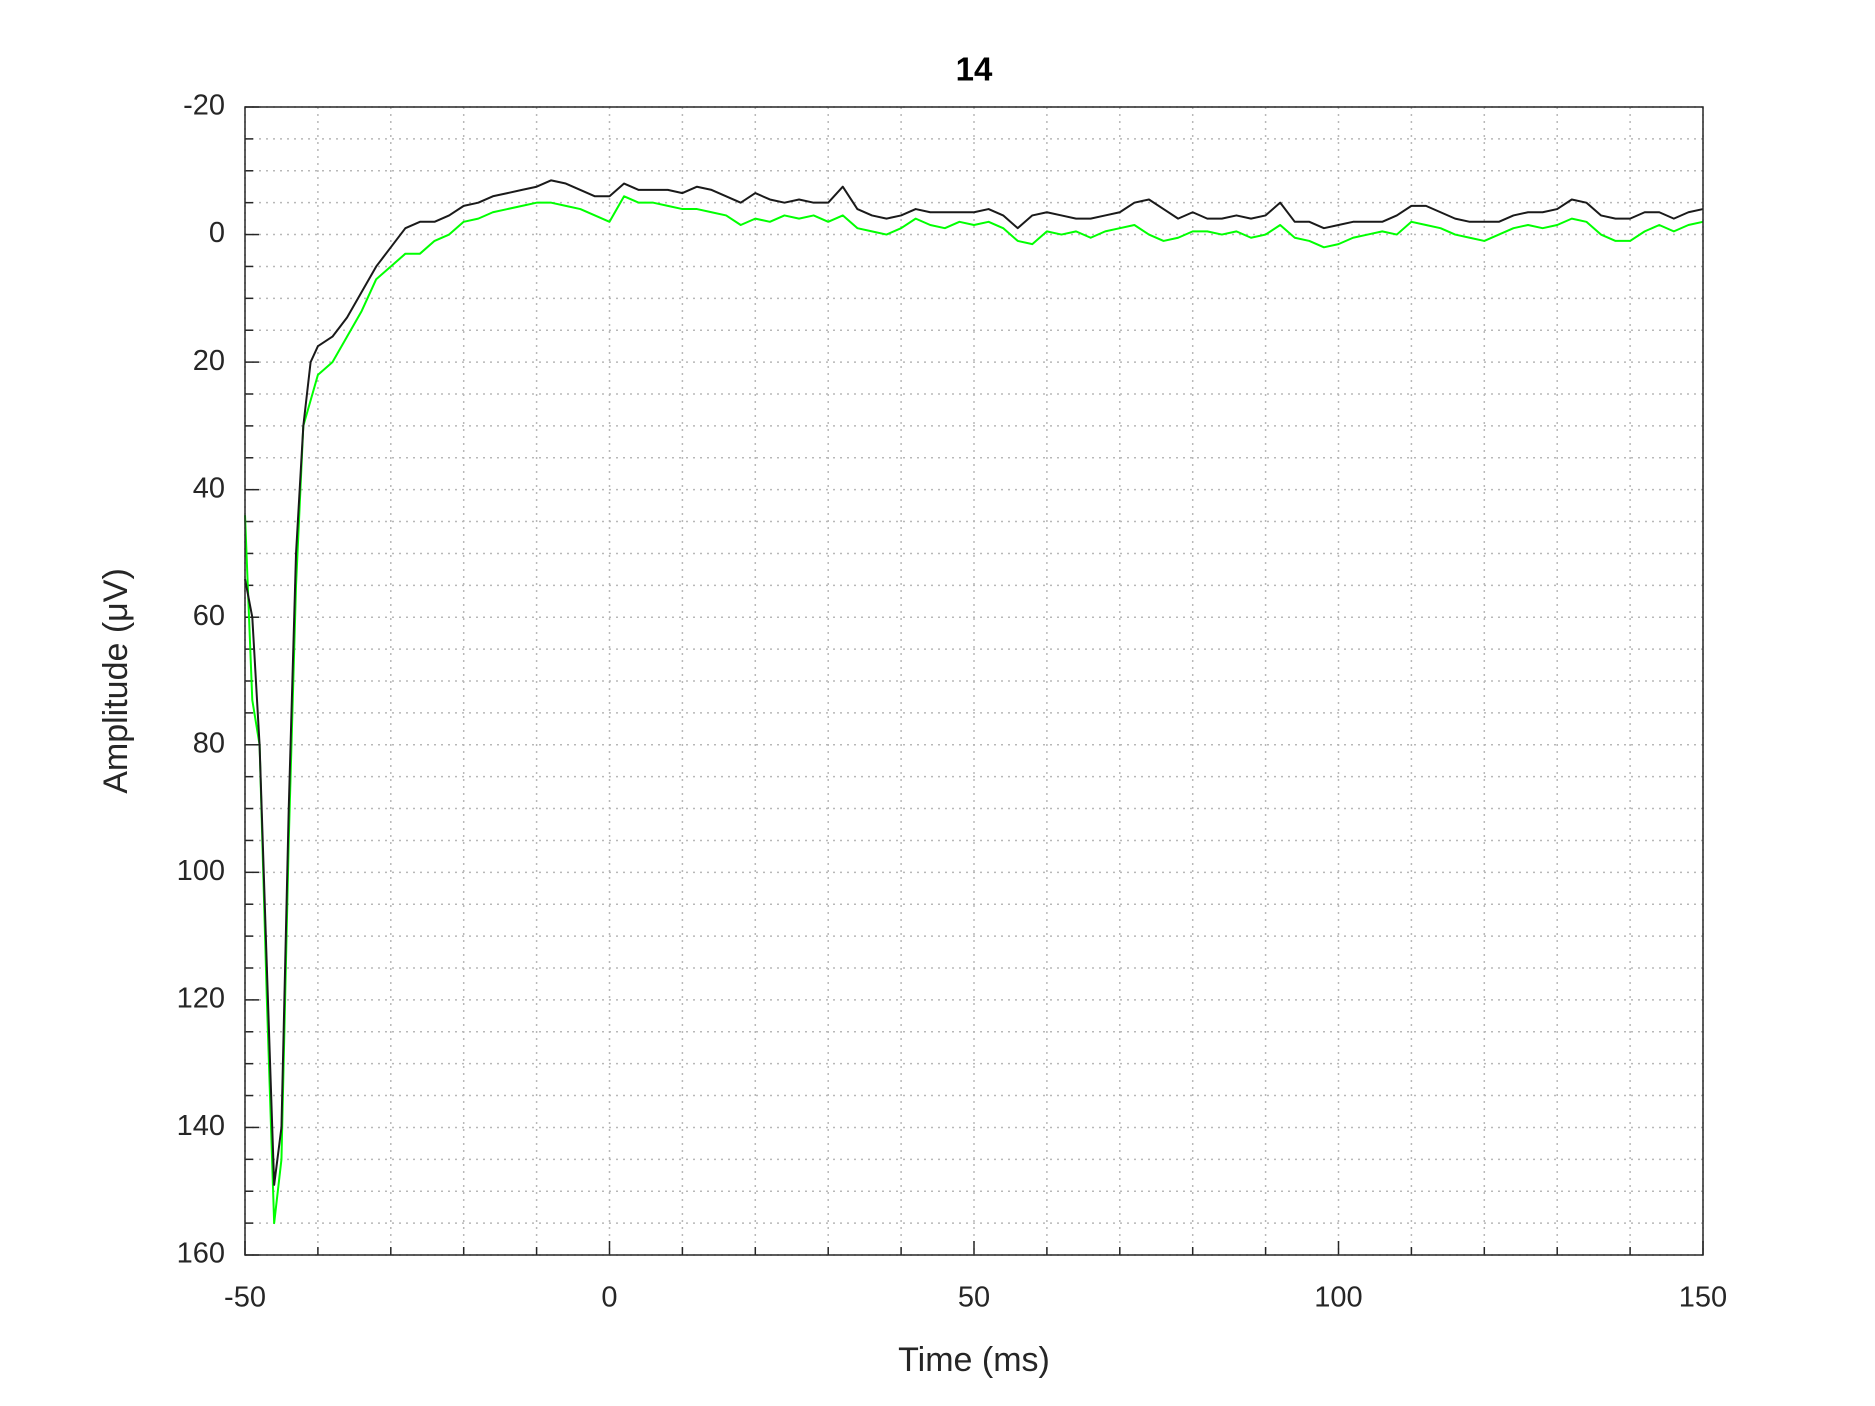 This screenshot has width=1875, height=1406. What do you see at coordinates (201, 999) in the screenshot?
I see `y-tick-label: 120` at bounding box center [201, 999].